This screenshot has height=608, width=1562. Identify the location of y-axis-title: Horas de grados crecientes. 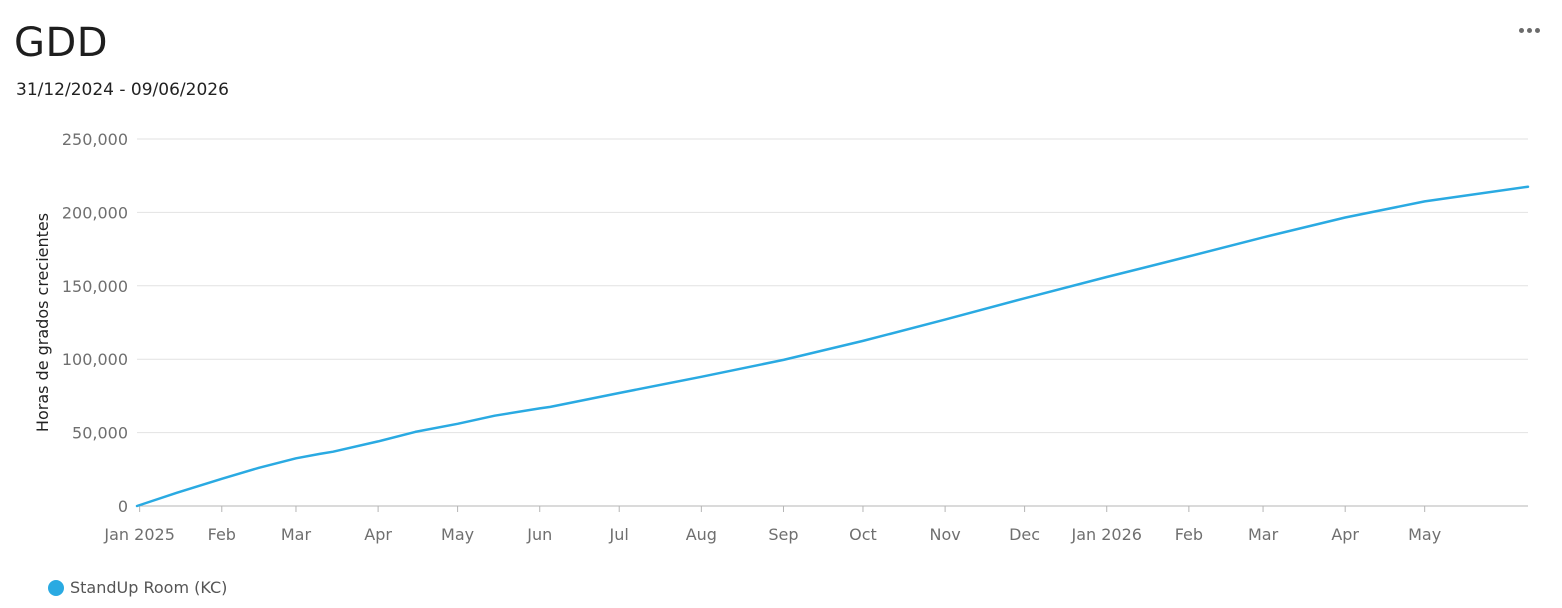
(42, 322).